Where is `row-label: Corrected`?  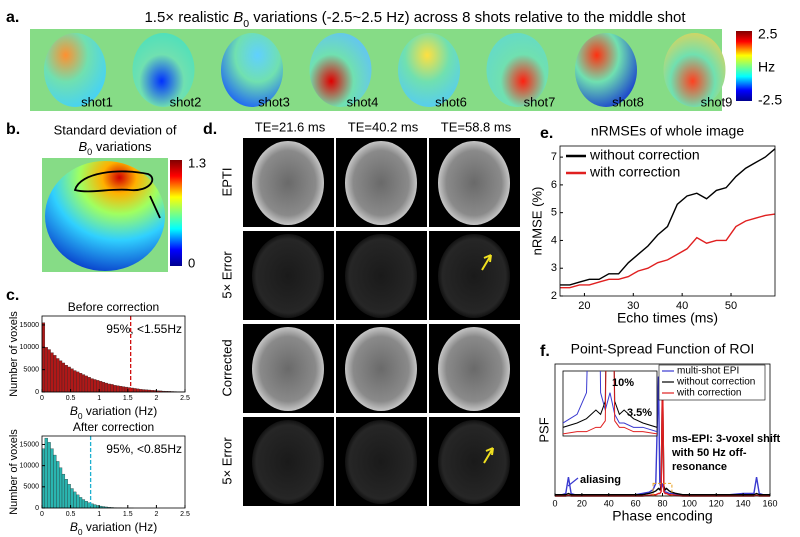 row-label: Corrected is located at coordinates (226, 367).